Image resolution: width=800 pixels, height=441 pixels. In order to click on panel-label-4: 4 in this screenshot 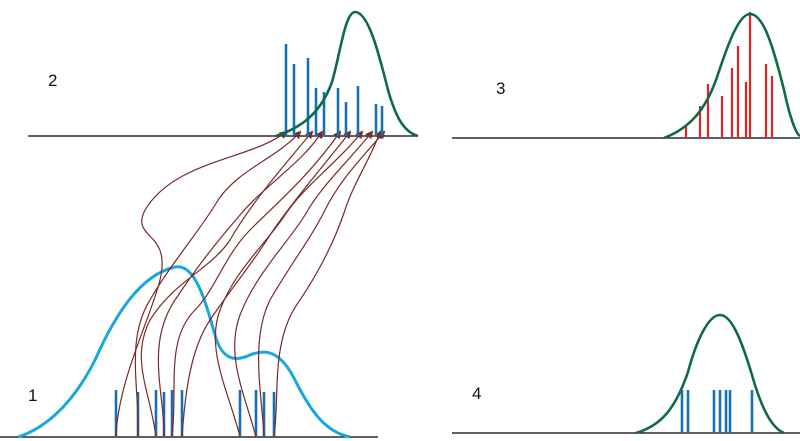, I will do `click(476, 393)`.